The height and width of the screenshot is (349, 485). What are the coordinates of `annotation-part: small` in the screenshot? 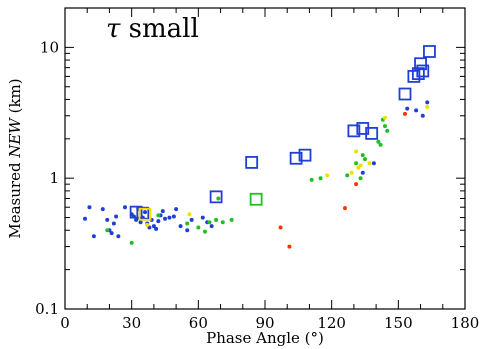 It's located at (159, 29).